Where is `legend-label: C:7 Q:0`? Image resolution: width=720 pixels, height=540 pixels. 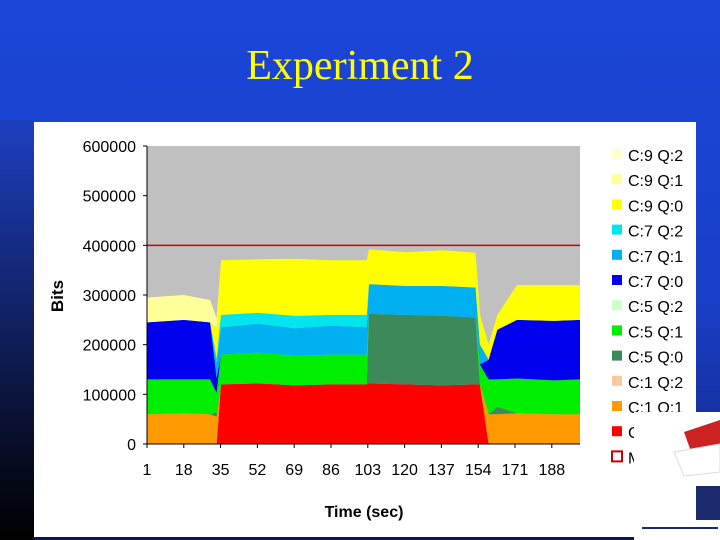 legend-label: C:7 Q:0 is located at coordinates (655, 282).